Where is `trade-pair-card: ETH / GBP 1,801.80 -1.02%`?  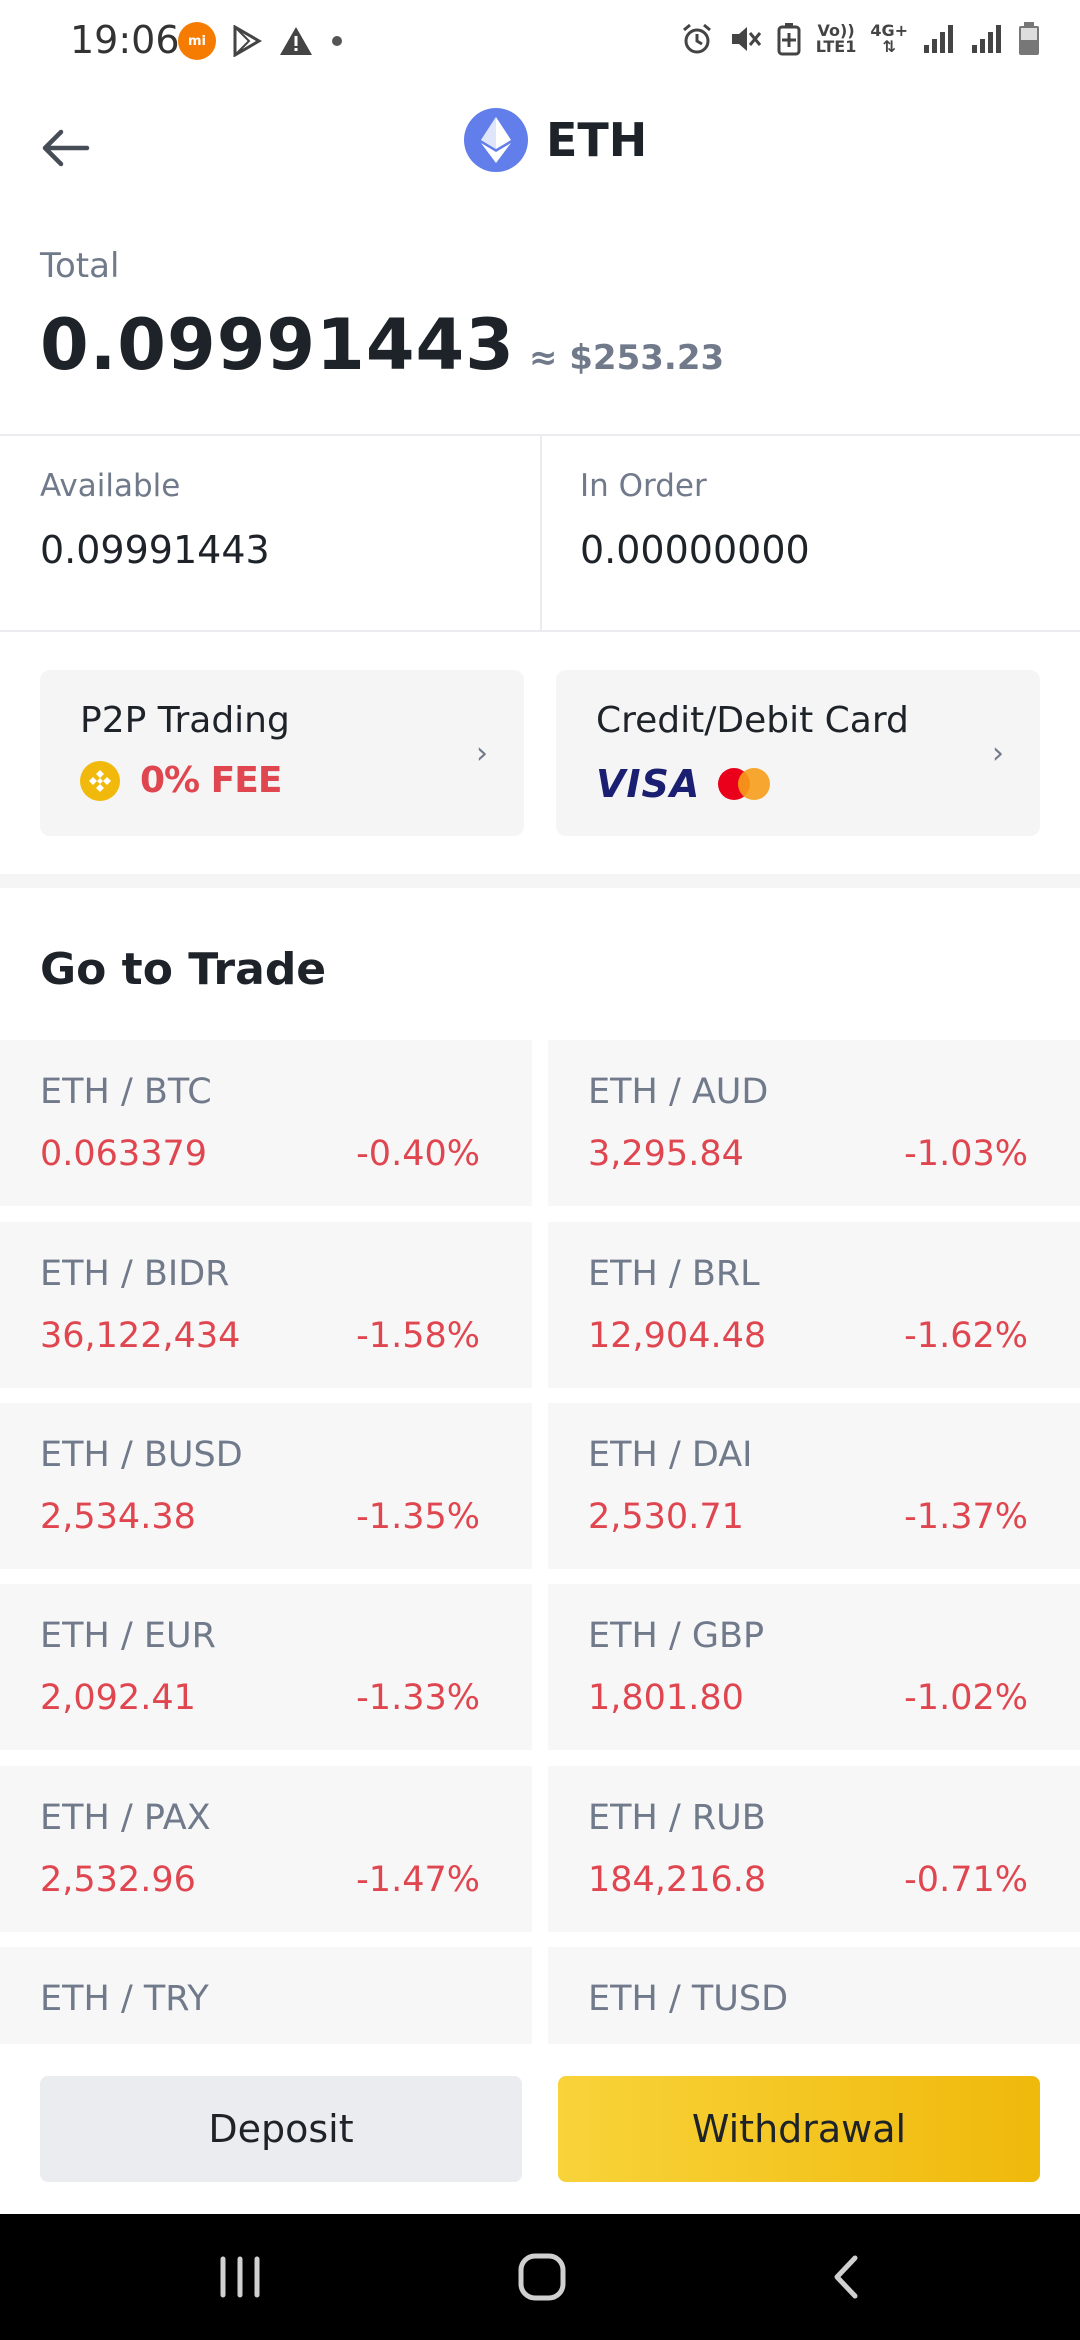 trade-pair-card: ETH / GBP 1,801.80 -1.02% is located at coordinates (814, 1667).